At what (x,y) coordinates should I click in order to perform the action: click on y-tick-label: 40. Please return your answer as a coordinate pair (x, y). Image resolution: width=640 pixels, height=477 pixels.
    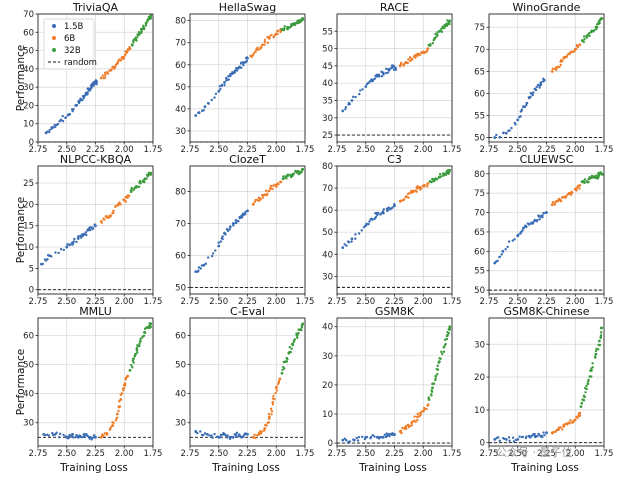
    Looking at the image, I should click on (180, 395).